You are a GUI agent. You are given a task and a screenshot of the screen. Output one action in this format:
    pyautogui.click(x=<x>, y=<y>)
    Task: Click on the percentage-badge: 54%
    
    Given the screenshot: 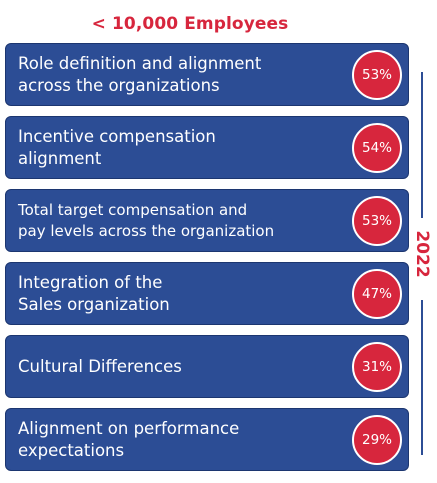 What is the action you would take?
    pyautogui.click(x=377, y=147)
    